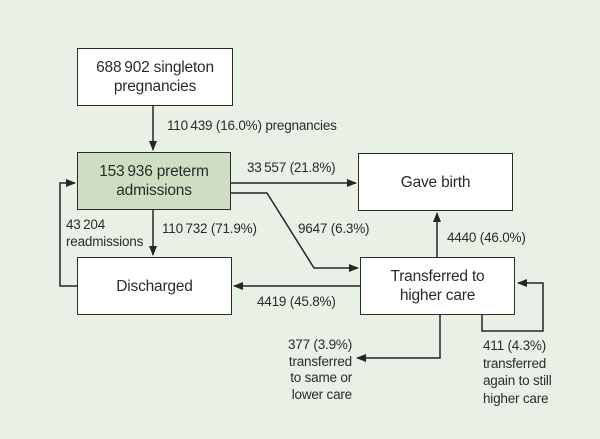  Describe the element at coordinates (486, 237) in the screenshot. I see `label-transferred-to-gave-birth: 4440 (46.0%)` at that location.